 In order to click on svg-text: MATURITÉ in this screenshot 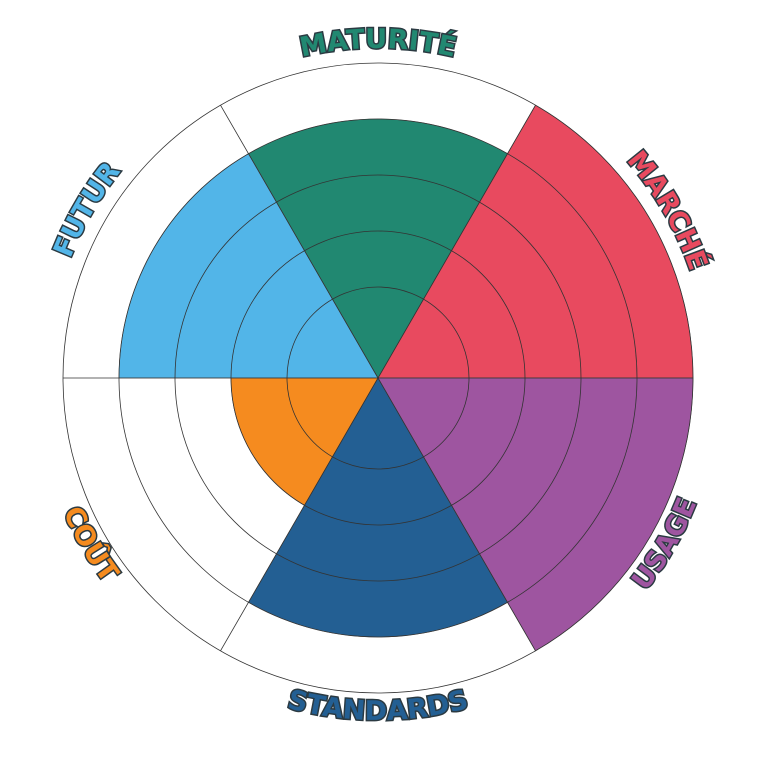, I will do `click(378, 44)`.